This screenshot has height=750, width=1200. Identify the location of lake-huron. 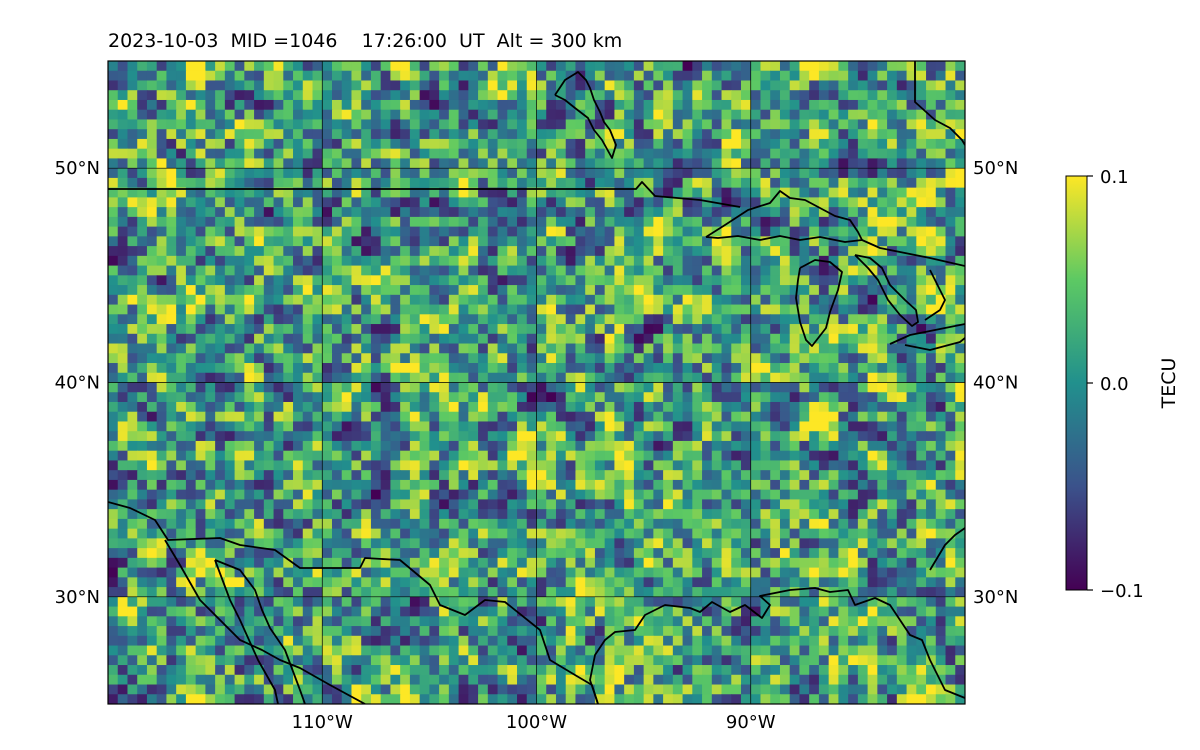
(886, 290).